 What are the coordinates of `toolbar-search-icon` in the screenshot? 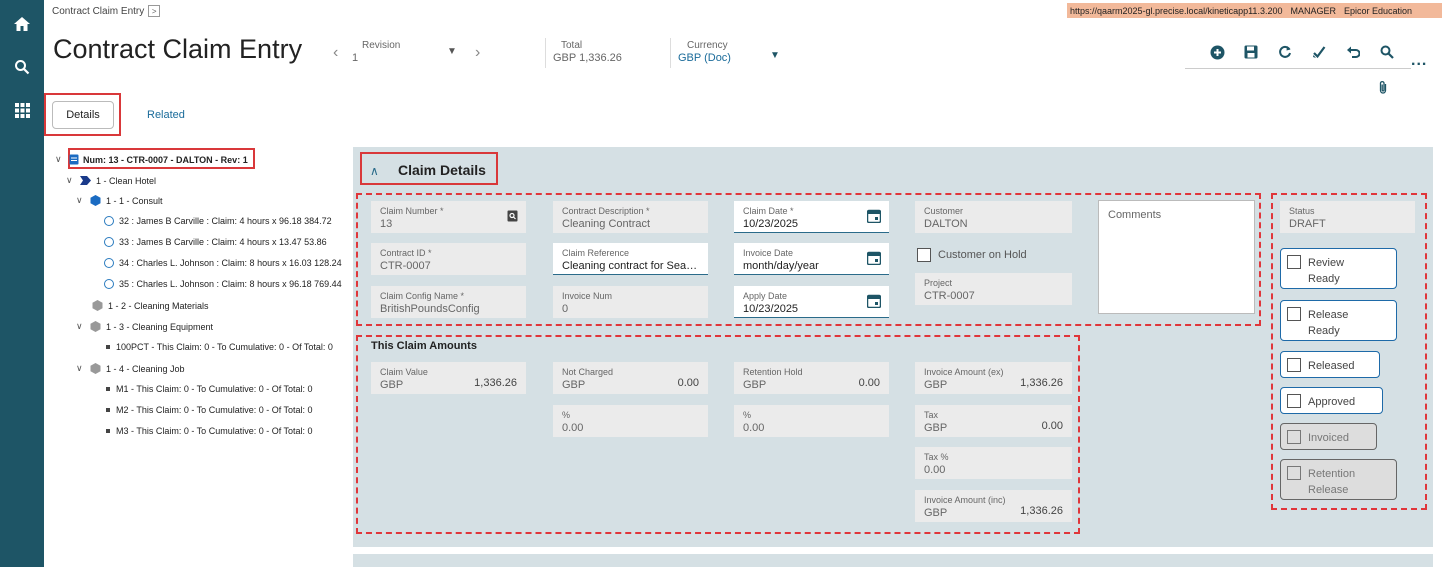 It's located at (1387, 52).